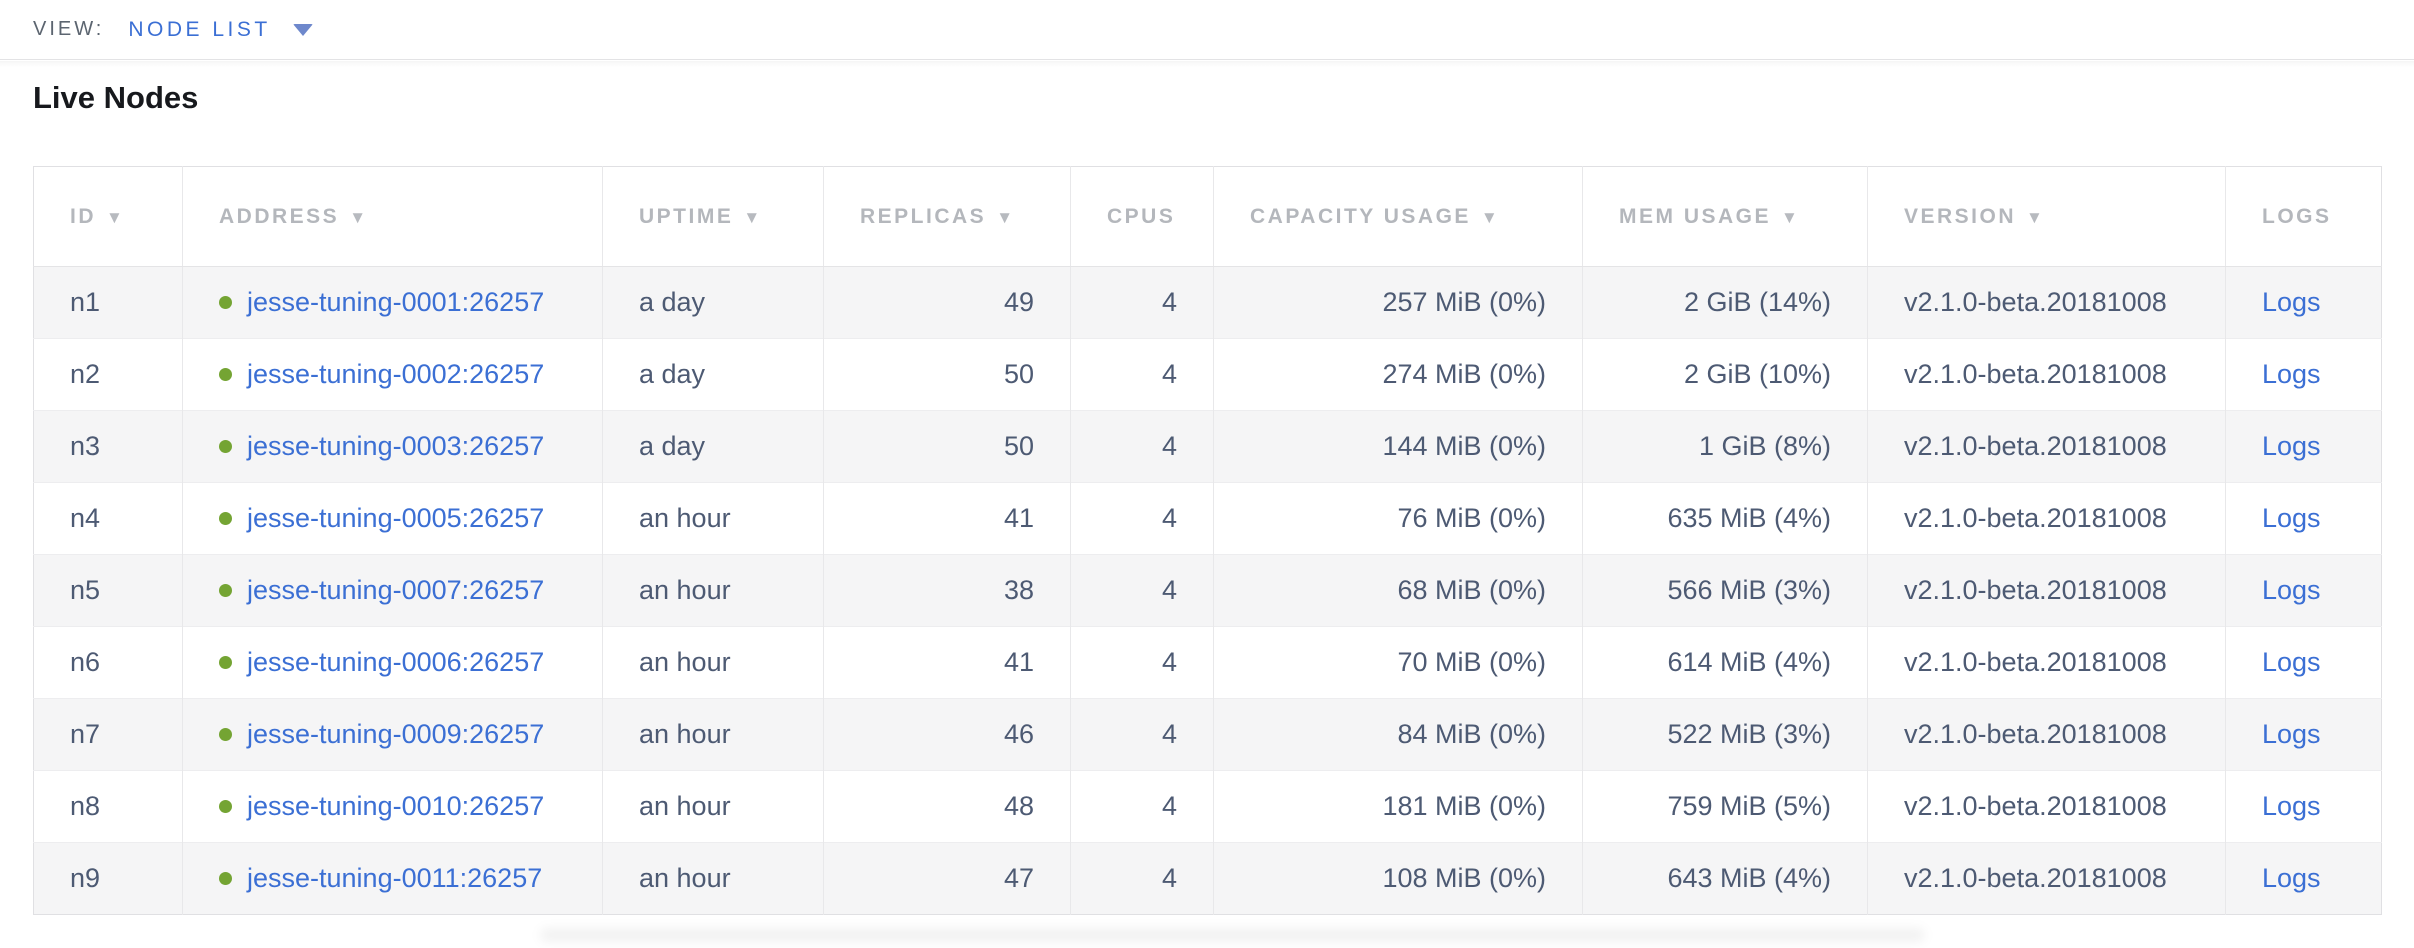 The height and width of the screenshot is (948, 2414). I want to click on cell-address: jesse-tuning-0003:26257, so click(392, 446).